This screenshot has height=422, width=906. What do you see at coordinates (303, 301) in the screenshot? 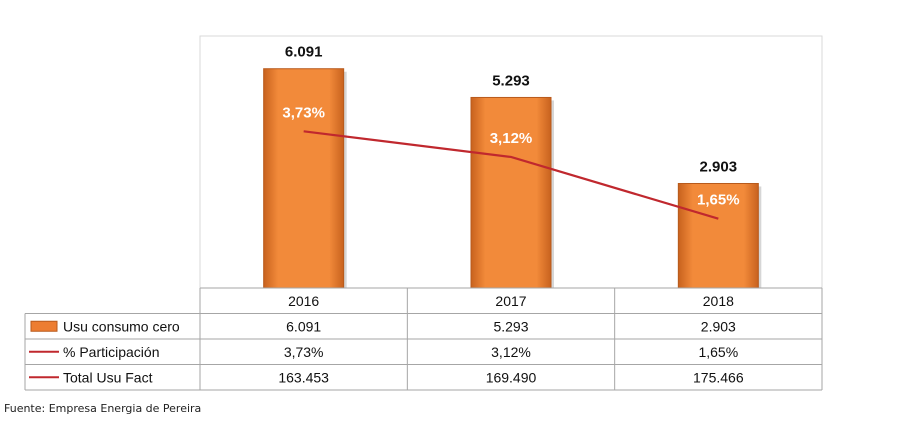
I see `category-label: 2016` at bounding box center [303, 301].